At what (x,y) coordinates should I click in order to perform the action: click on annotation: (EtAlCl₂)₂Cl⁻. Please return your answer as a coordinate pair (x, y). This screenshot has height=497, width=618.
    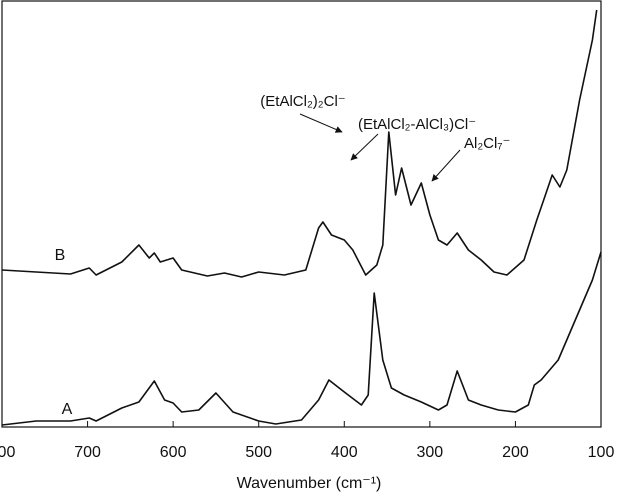
    Looking at the image, I should click on (302, 101).